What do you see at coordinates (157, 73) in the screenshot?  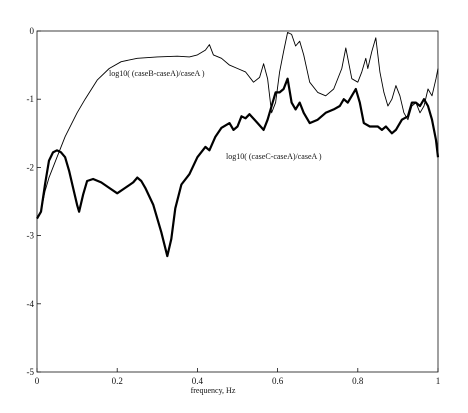 I see `annotation-caseB: log10( (caseB-caseA)/caseA )` at bounding box center [157, 73].